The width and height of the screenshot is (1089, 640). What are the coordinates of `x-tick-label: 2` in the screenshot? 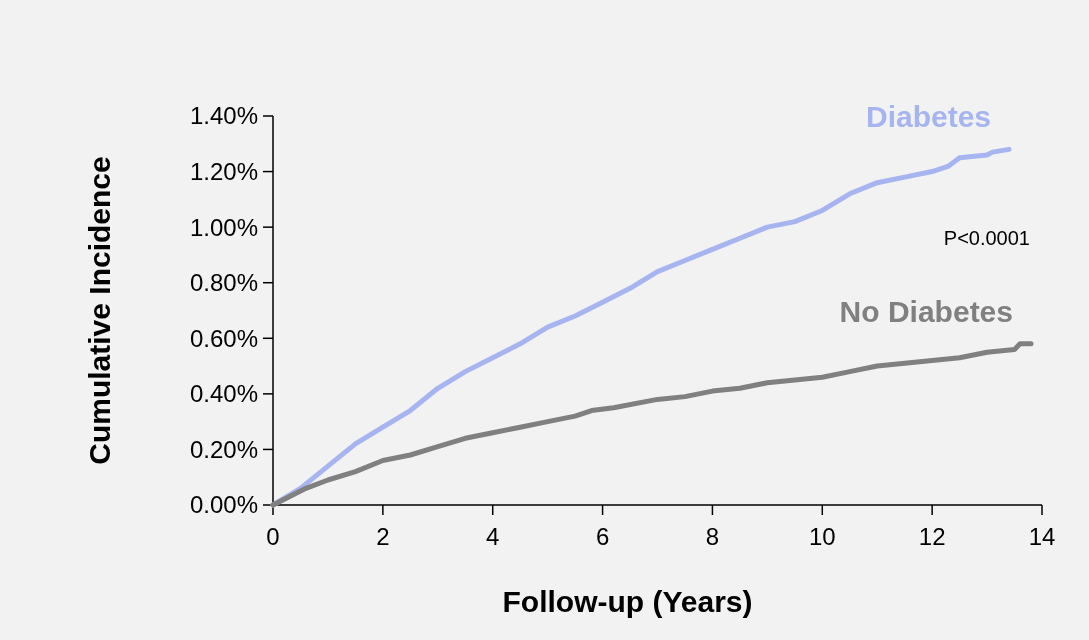 It's located at (383, 536).